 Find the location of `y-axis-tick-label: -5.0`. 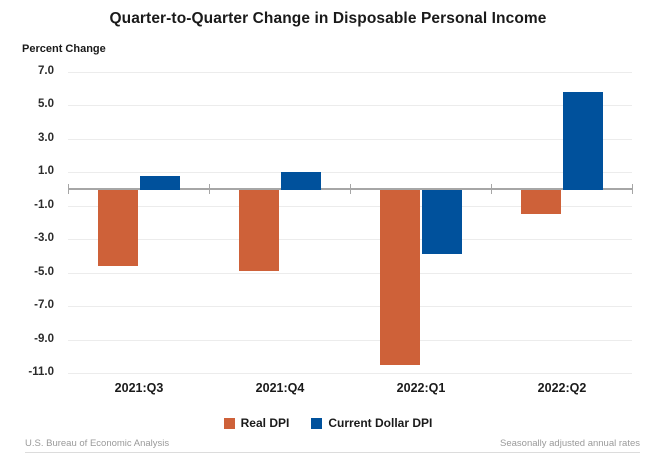

y-axis-tick-label: -5.0 is located at coordinates (44, 272).